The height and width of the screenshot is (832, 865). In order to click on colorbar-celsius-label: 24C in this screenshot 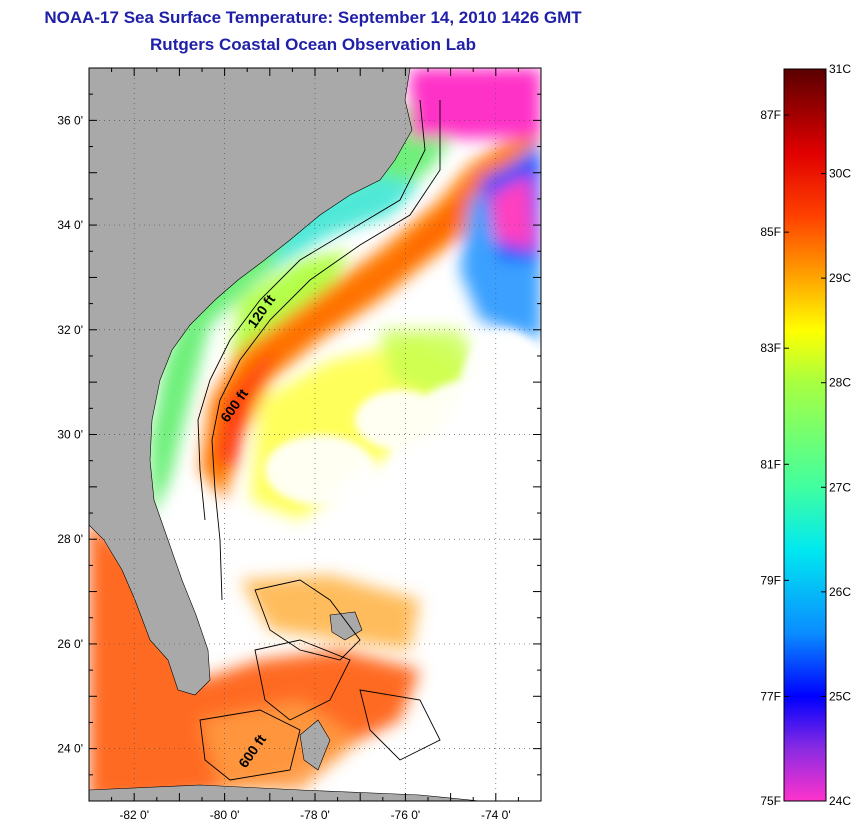, I will do `click(840, 801)`.